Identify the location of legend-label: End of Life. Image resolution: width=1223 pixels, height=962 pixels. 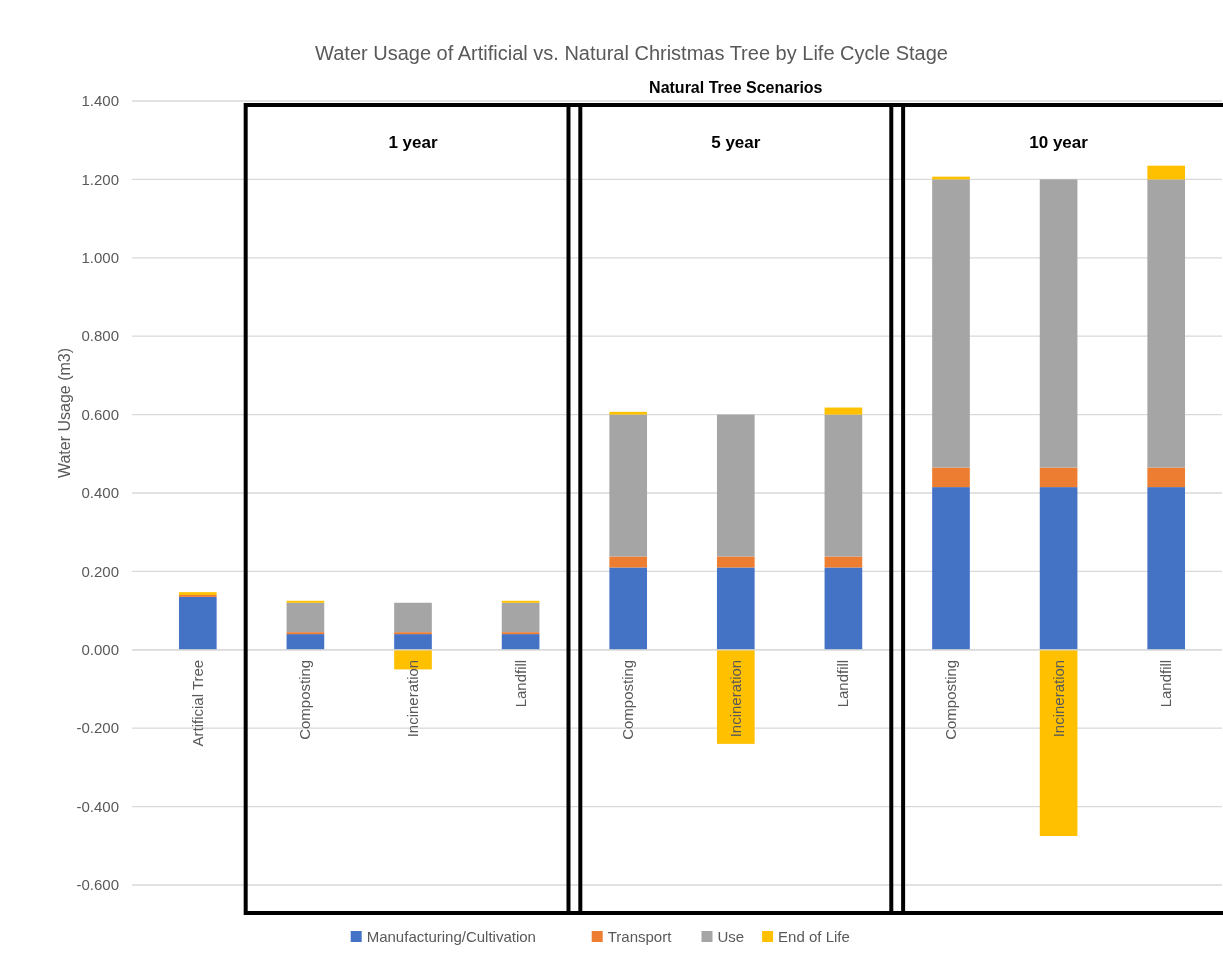
(814, 937).